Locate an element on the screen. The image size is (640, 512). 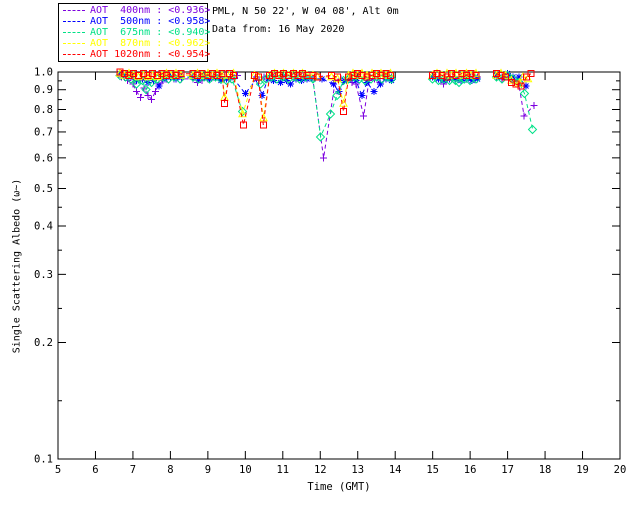
y-tick-label: 0.3 is located at coordinates (43, 275).